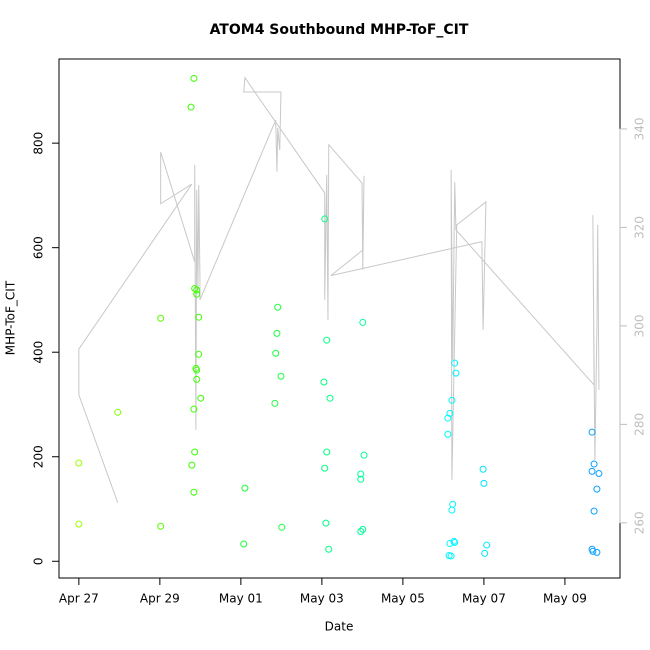 This screenshot has height=650, width=650. I want to click on chart-title: ATOM4 Southbound MHP-ToF_CIT, so click(339, 30).